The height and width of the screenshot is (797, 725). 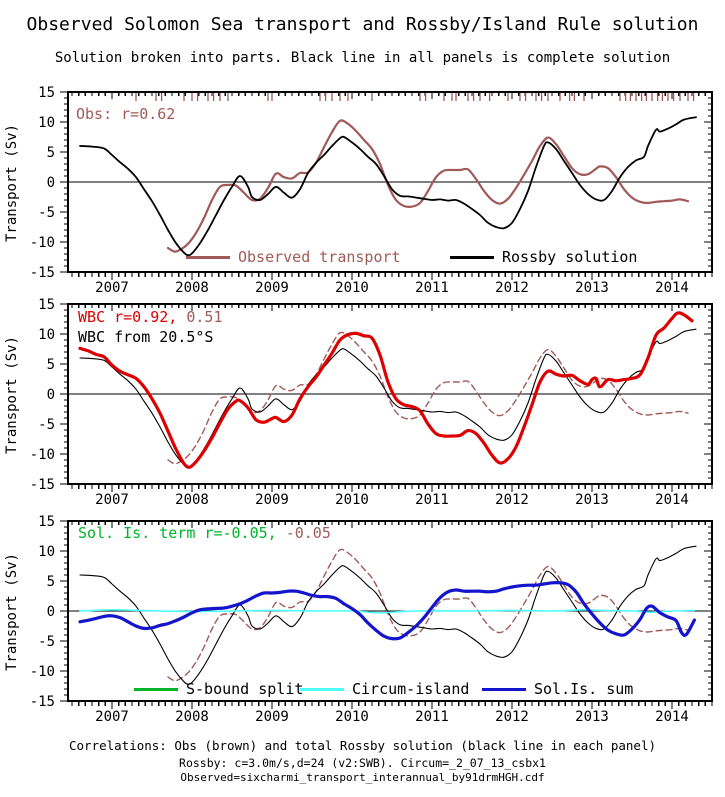 I want to click on legend-label-solis-sum: Sol.Is. sum, so click(x=584, y=689).